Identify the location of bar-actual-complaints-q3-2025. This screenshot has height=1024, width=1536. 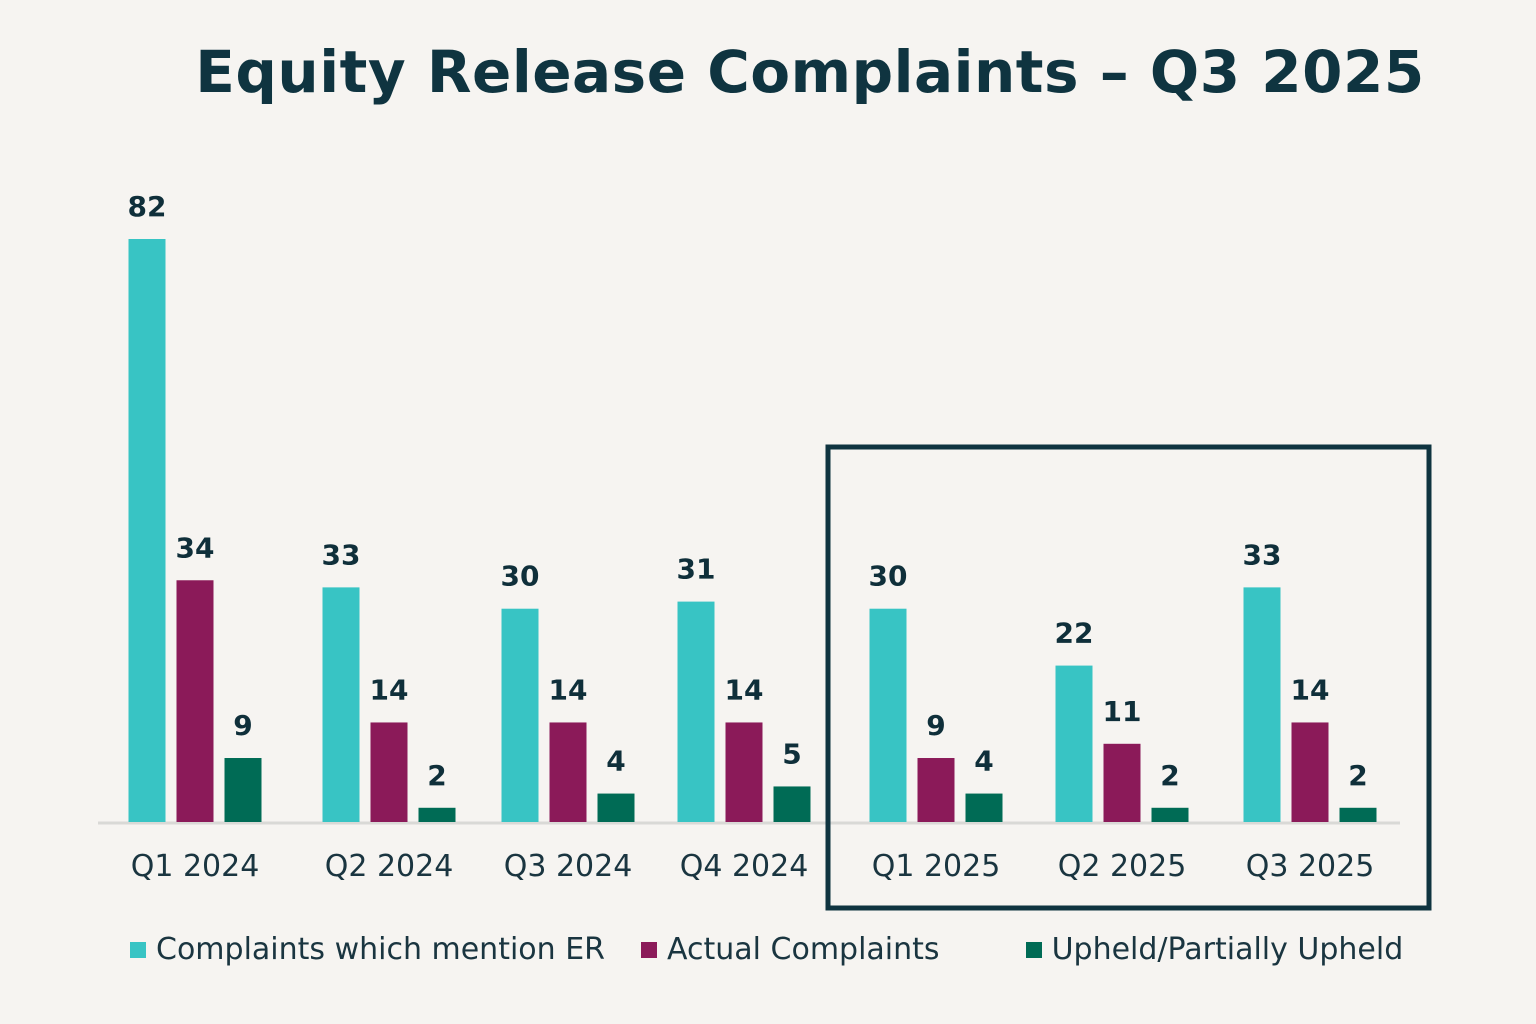
(1310, 772).